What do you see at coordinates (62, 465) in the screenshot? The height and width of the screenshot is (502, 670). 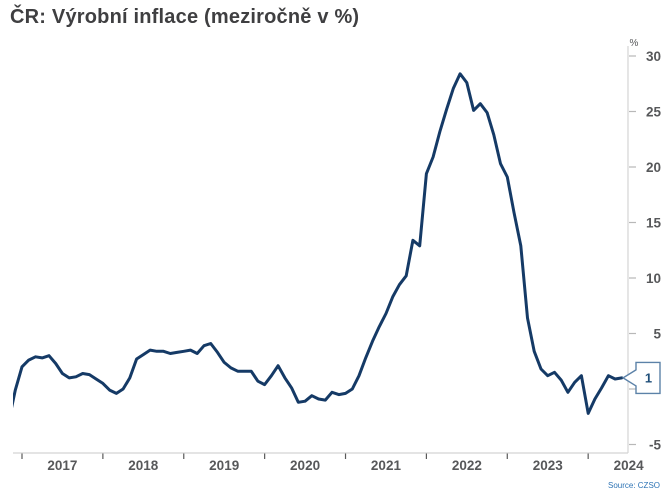 I see `x-tick-label: 2017` at bounding box center [62, 465].